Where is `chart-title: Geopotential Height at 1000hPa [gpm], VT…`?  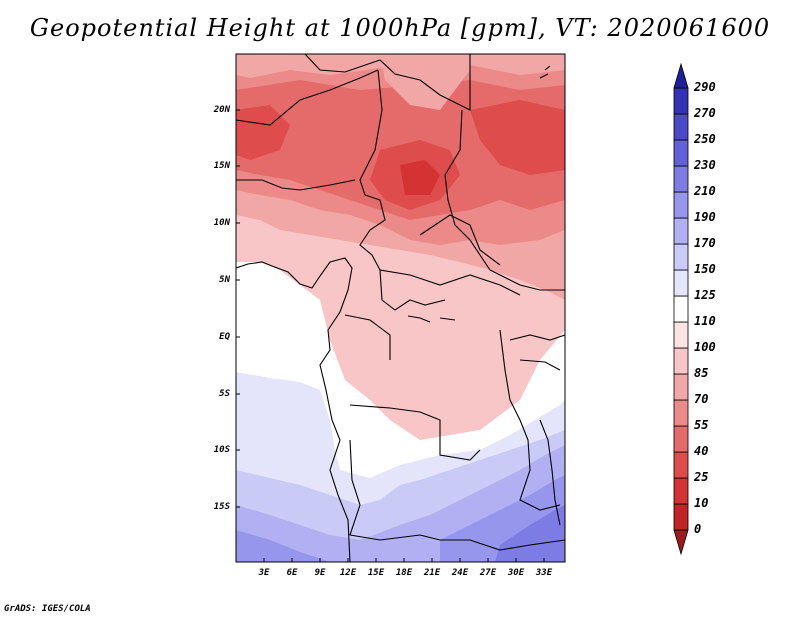
chart-title: Geopotential Height at 1000hPa [gpm], VT… is located at coordinates (400, 28).